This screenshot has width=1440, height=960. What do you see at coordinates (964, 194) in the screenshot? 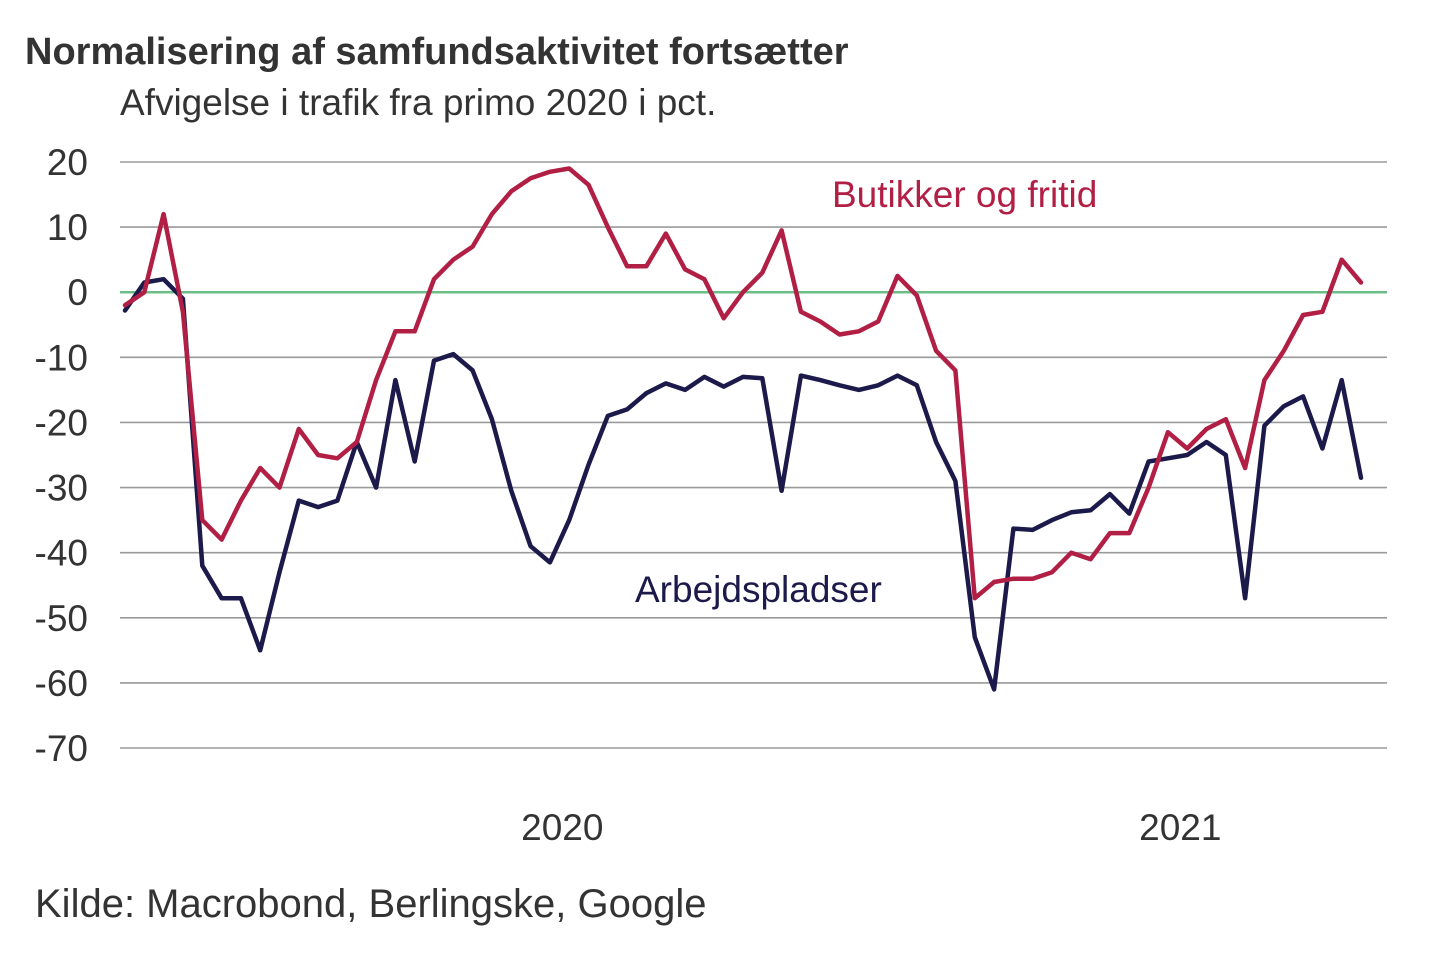
I see `series-label-butikker: Butikker og fritid` at bounding box center [964, 194].